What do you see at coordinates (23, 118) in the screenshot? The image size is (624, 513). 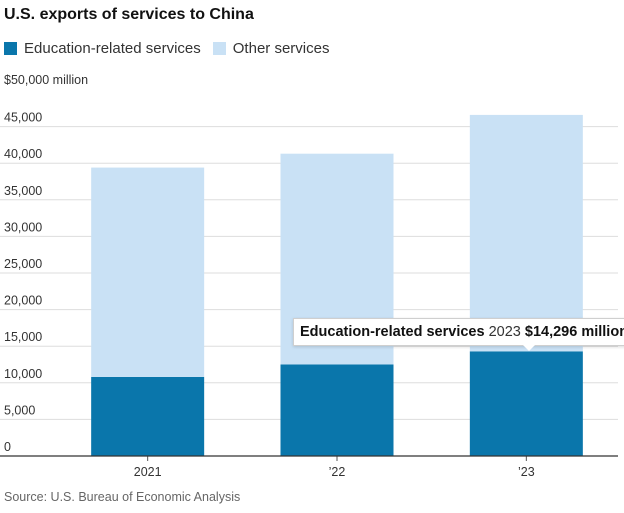 I see `y-tick-label-45000: 45,000` at bounding box center [23, 118].